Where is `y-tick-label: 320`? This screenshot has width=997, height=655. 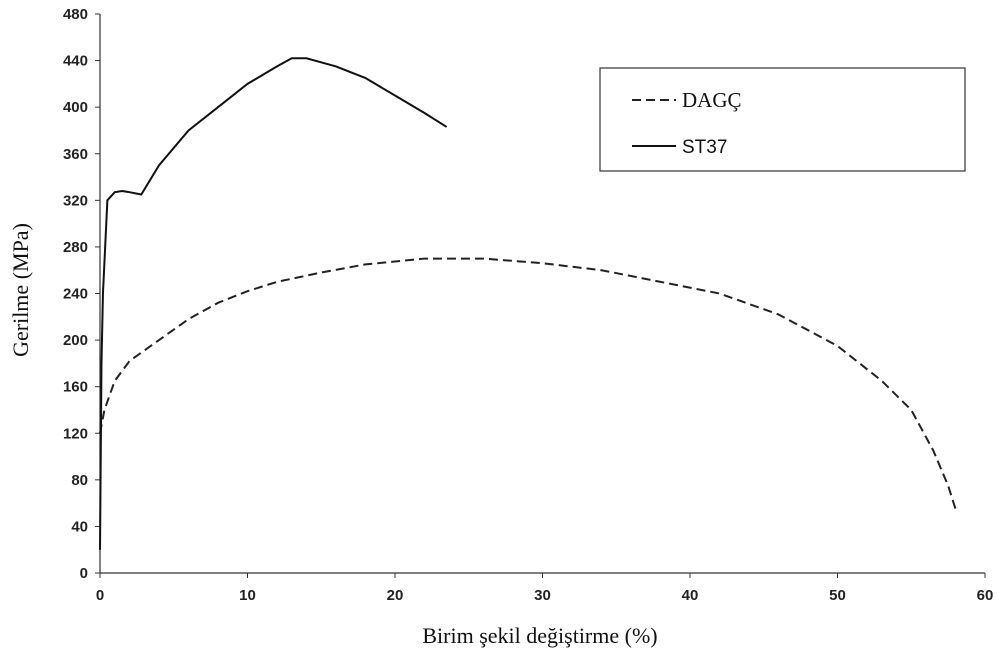 y-tick-label: 320 is located at coordinates (75, 200).